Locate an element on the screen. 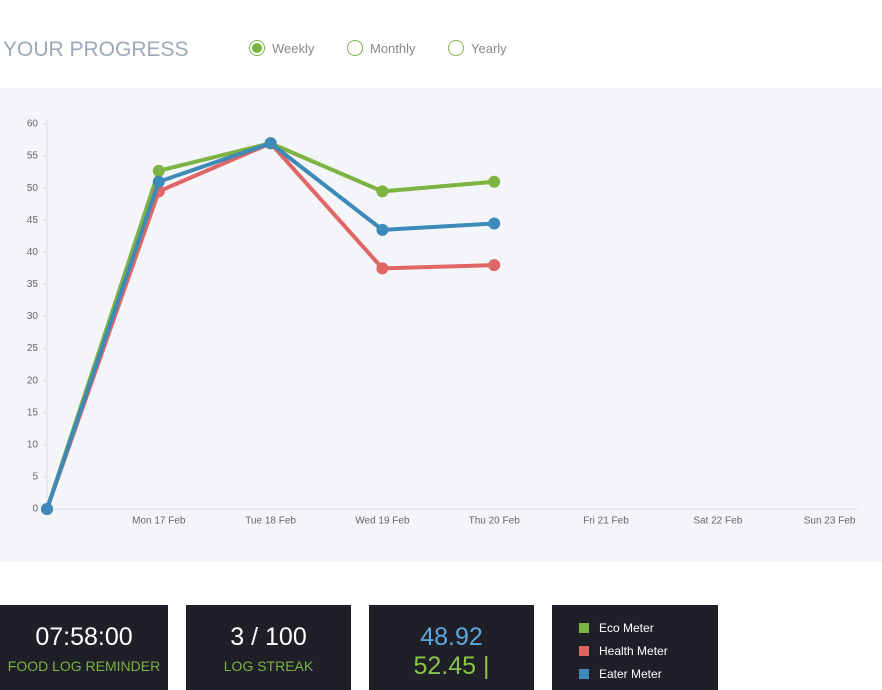 The width and height of the screenshot is (882, 690). card-label: LOG STREAK is located at coordinates (268, 666).